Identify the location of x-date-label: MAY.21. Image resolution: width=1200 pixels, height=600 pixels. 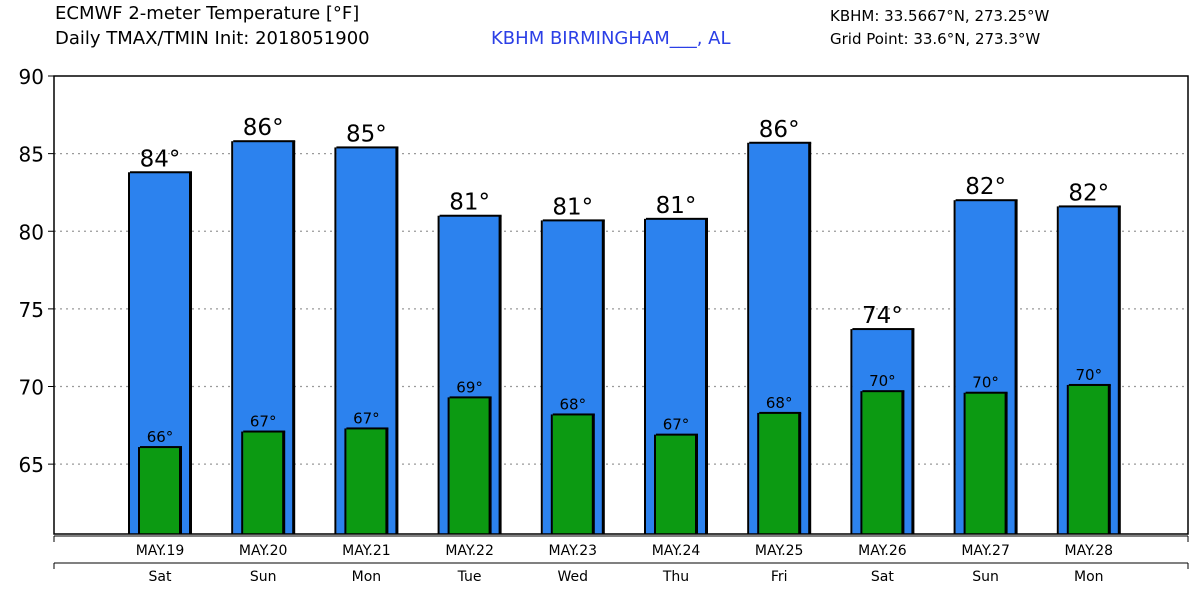
(366, 551).